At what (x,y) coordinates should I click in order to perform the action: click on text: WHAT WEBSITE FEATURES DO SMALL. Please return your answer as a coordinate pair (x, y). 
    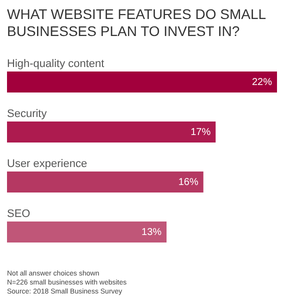
    Looking at the image, I should click on (136, 14).